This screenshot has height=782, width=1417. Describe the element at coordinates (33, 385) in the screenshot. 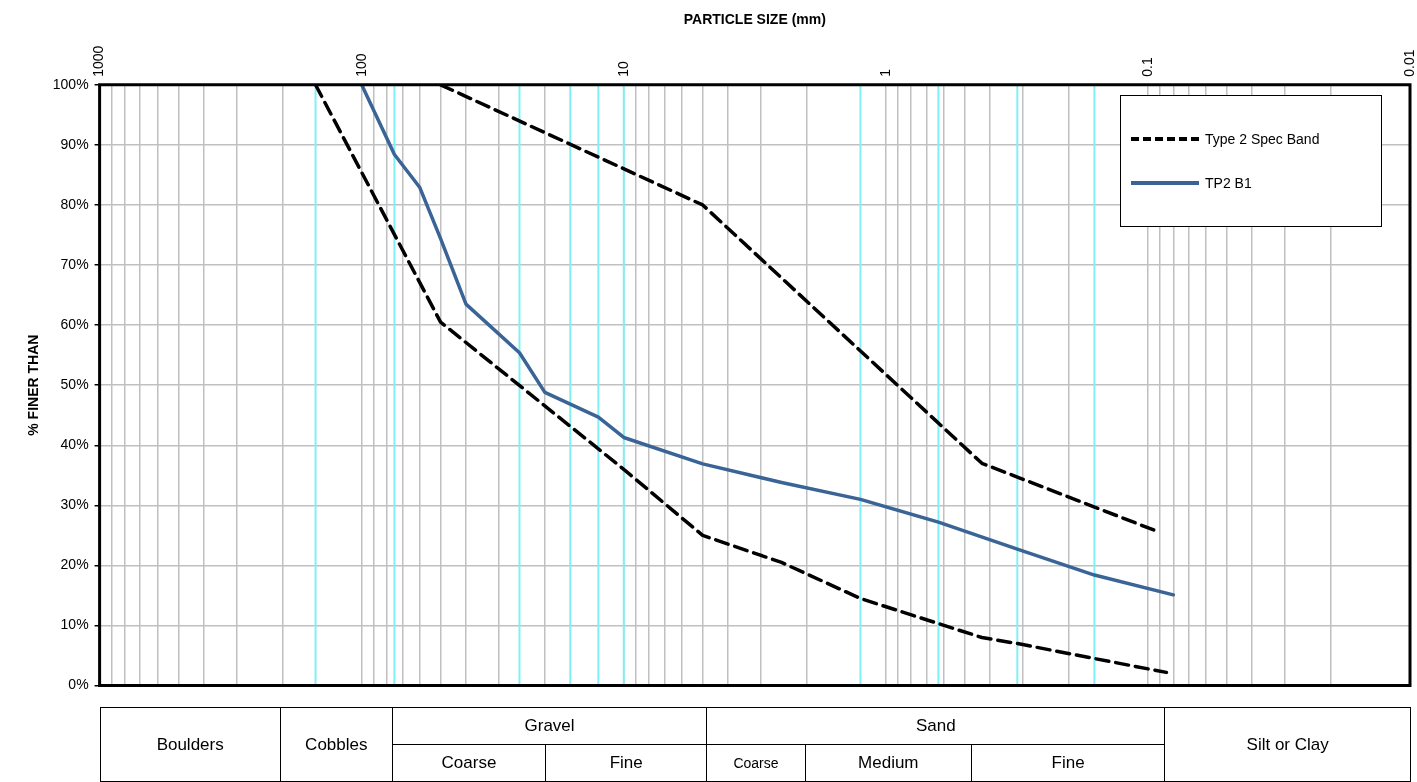

I see `y-axis-title: % FINER THAN` at that location.